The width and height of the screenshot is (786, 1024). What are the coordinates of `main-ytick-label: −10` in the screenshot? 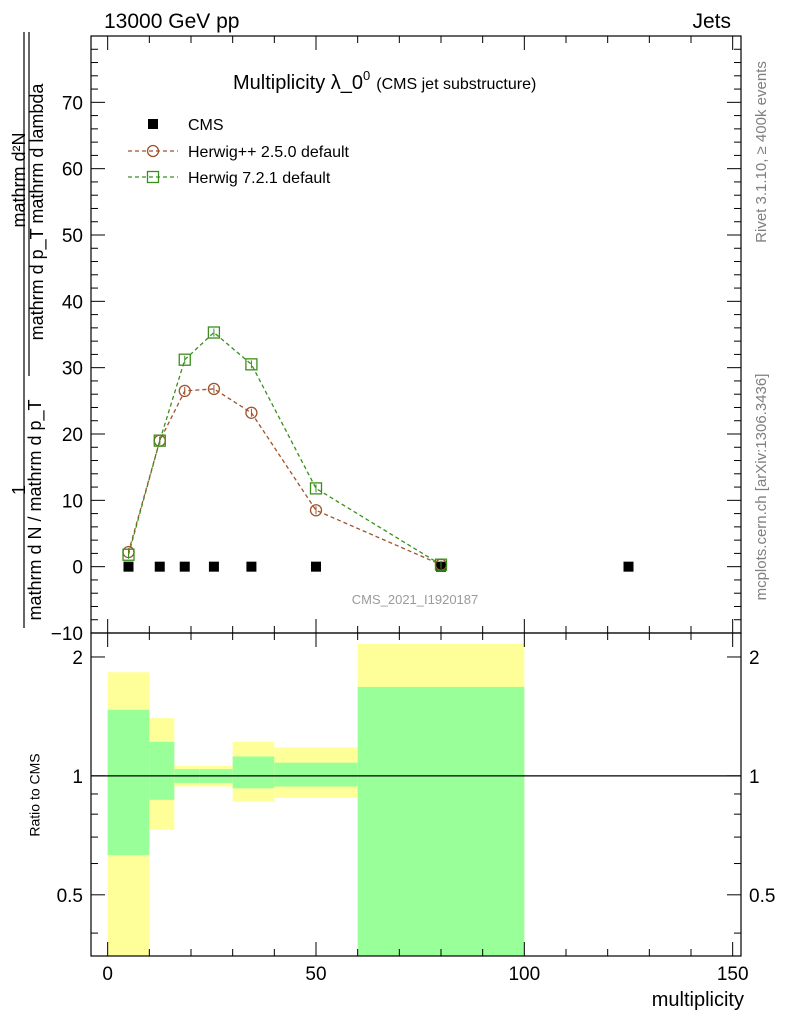 It's located at (67, 634).